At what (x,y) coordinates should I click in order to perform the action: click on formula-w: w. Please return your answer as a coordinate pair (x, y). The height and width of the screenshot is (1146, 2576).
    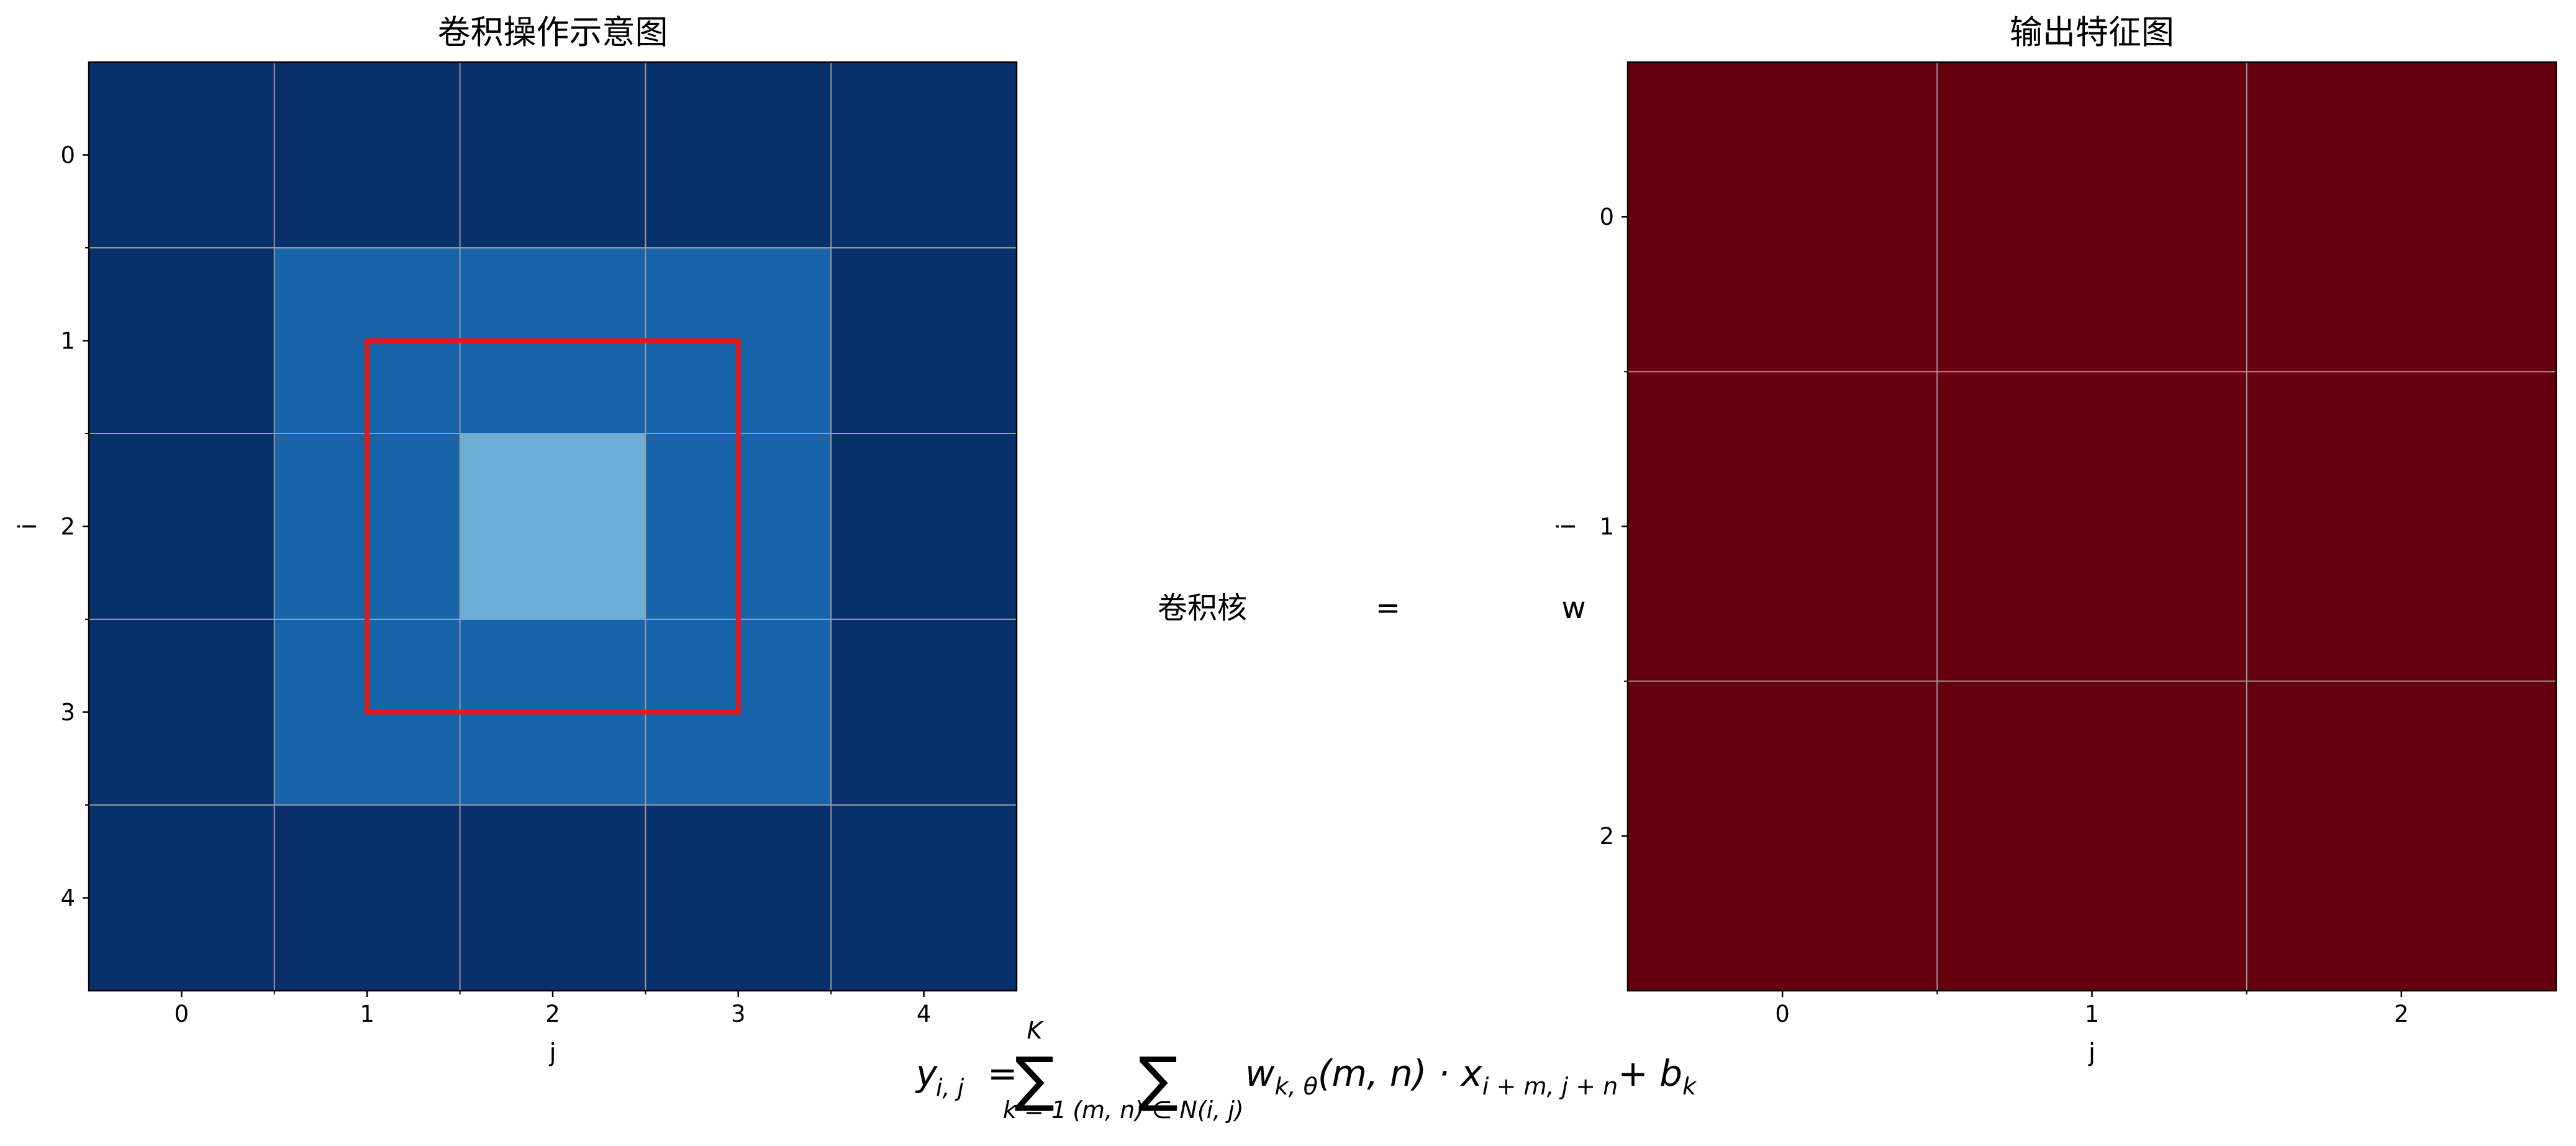
    Looking at the image, I should click on (1260, 1073).